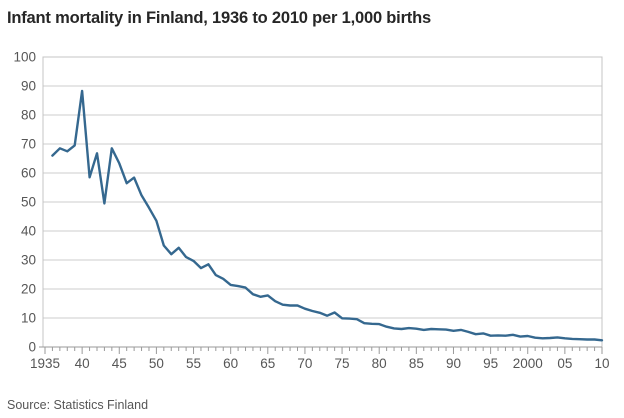  I want to click on x-tick-label: 10, so click(601, 363).